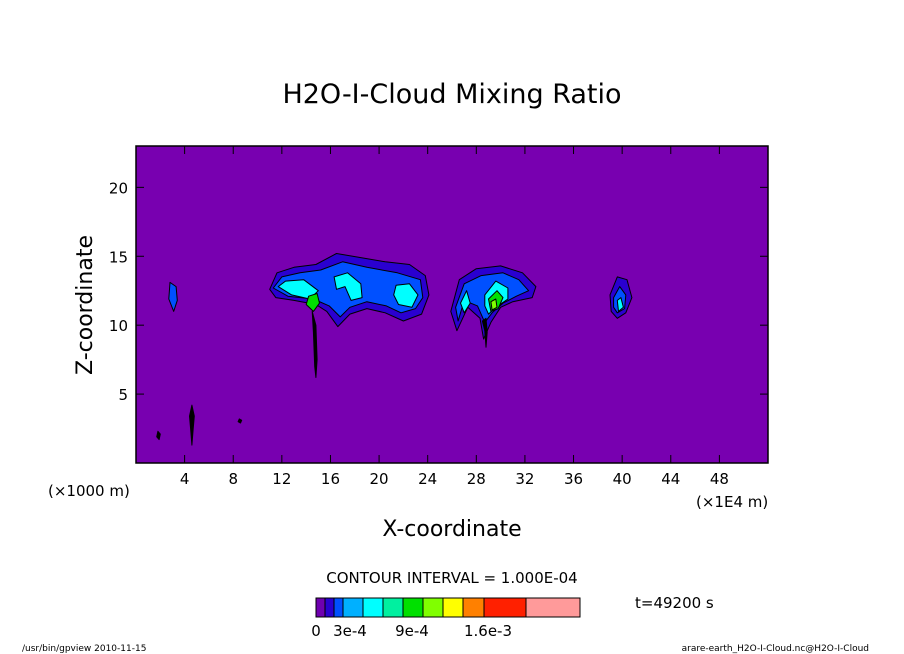 This screenshot has height=654, width=904. What do you see at coordinates (118, 291) in the screenshot?
I see `y-tick-labels: 5 10 15 20` at bounding box center [118, 291].